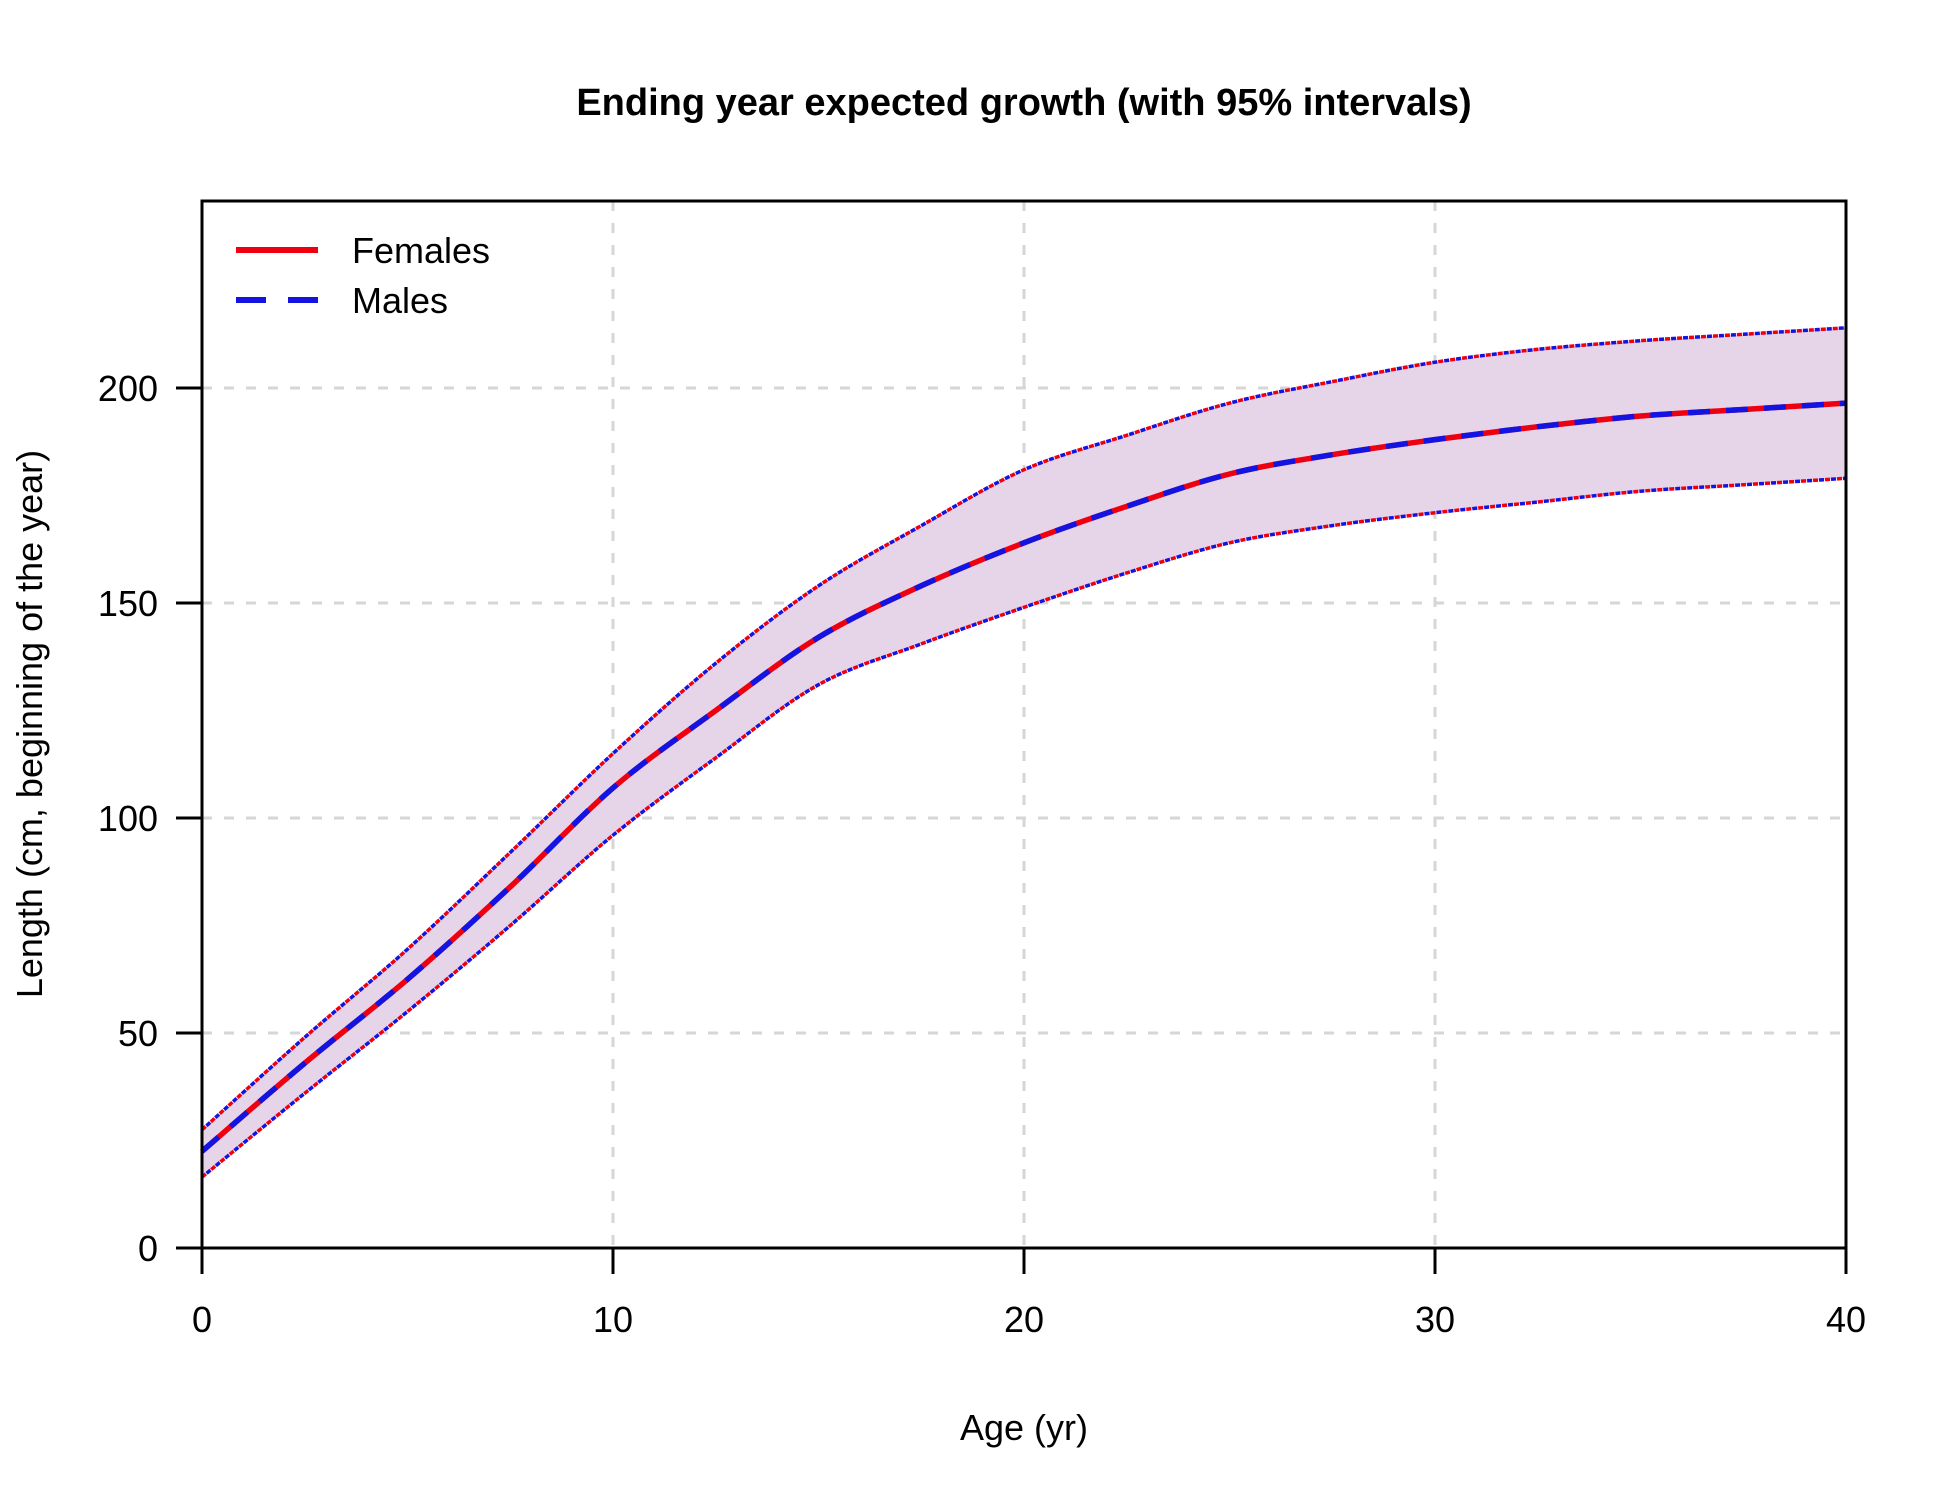 Image resolution: width=1950 pixels, height=1500 pixels. What do you see at coordinates (400, 300) in the screenshot?
I see `legend-males-label: Males` at bounding box center [400, 300].